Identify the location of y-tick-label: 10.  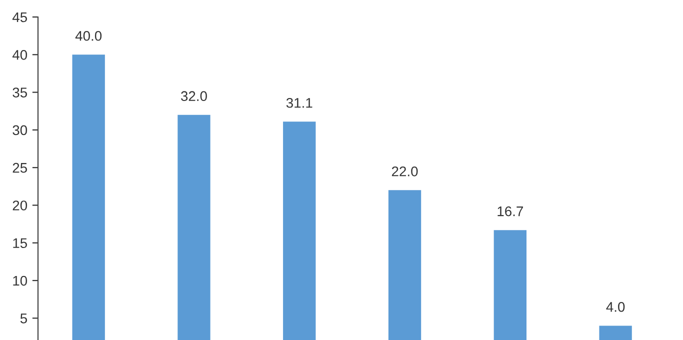
(20, 281).